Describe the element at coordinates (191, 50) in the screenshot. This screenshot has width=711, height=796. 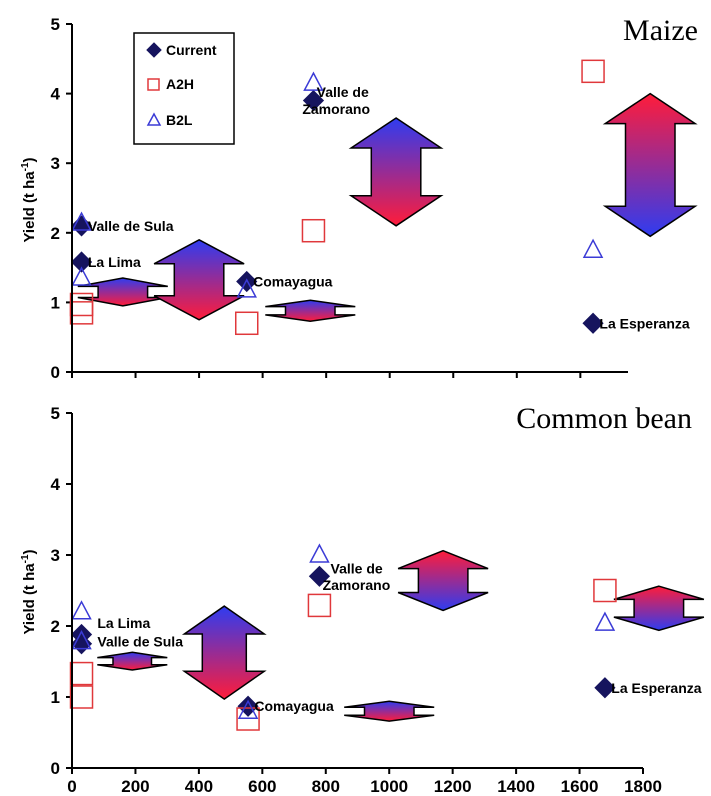
I see `legend-current-label: Current` at that location.